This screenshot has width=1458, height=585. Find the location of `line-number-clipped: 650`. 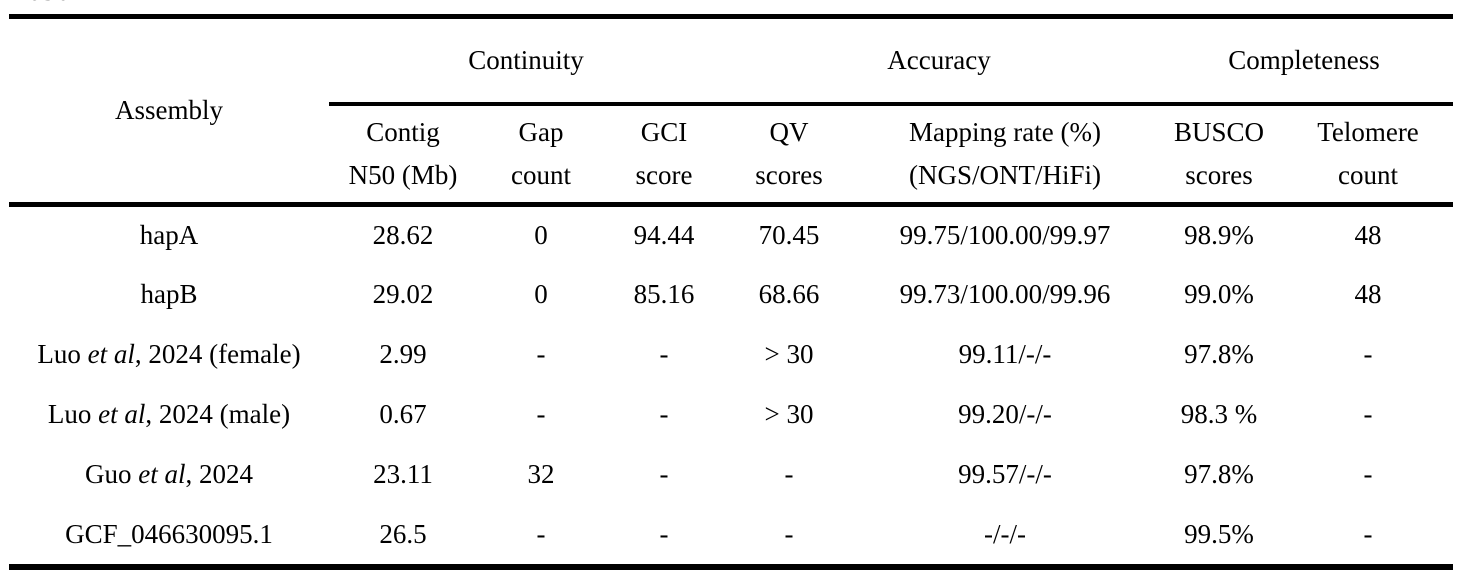

line-number-clipped: 650 is located at coordinates (58, 3).